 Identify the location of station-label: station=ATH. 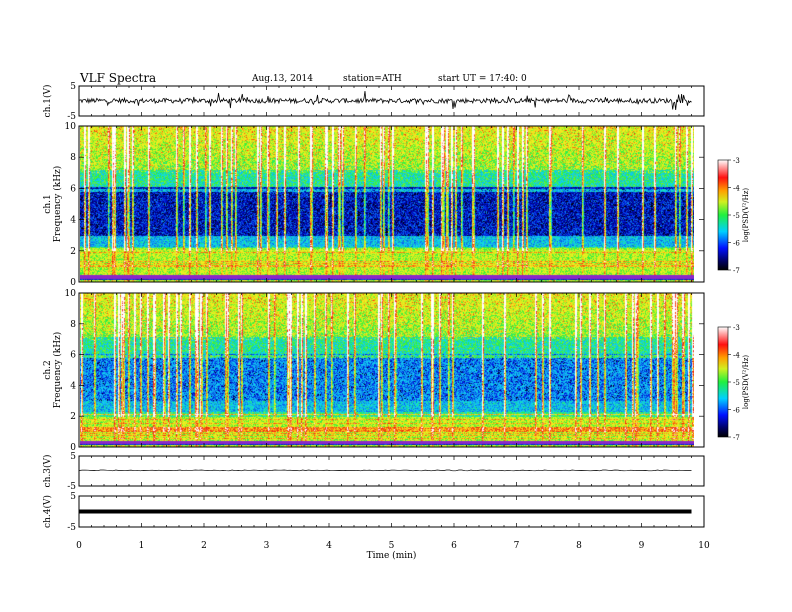
(372, 79).